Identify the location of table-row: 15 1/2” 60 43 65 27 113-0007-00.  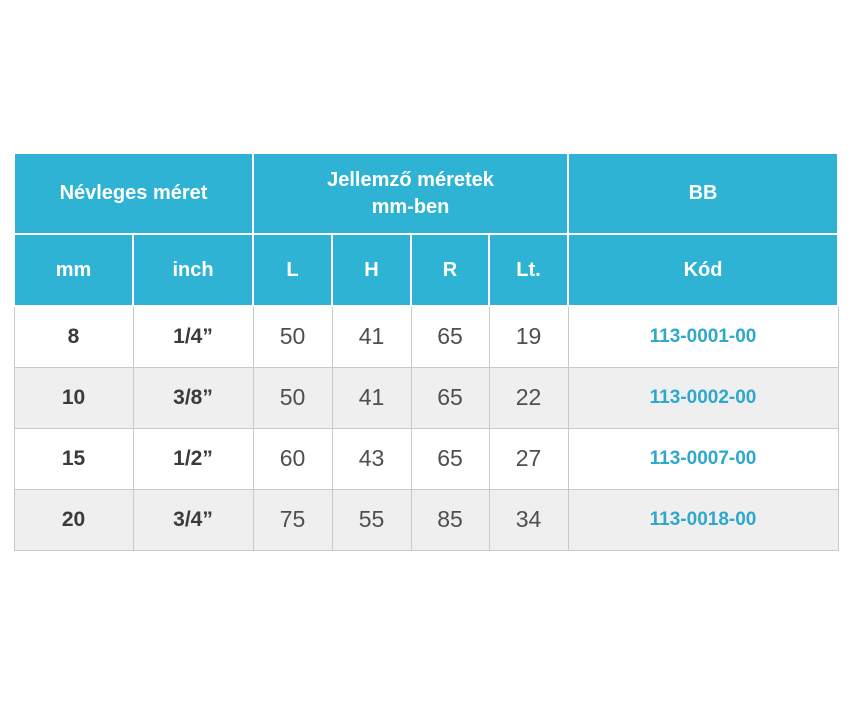
(426, 458).